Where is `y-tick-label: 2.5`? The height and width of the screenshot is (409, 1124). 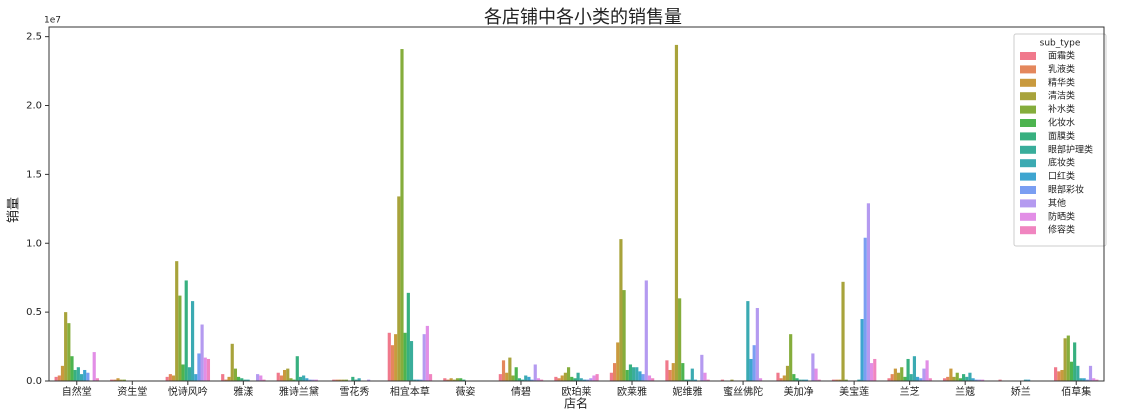 y-tick-label: 2.5 is located at coordinates (34, 37).